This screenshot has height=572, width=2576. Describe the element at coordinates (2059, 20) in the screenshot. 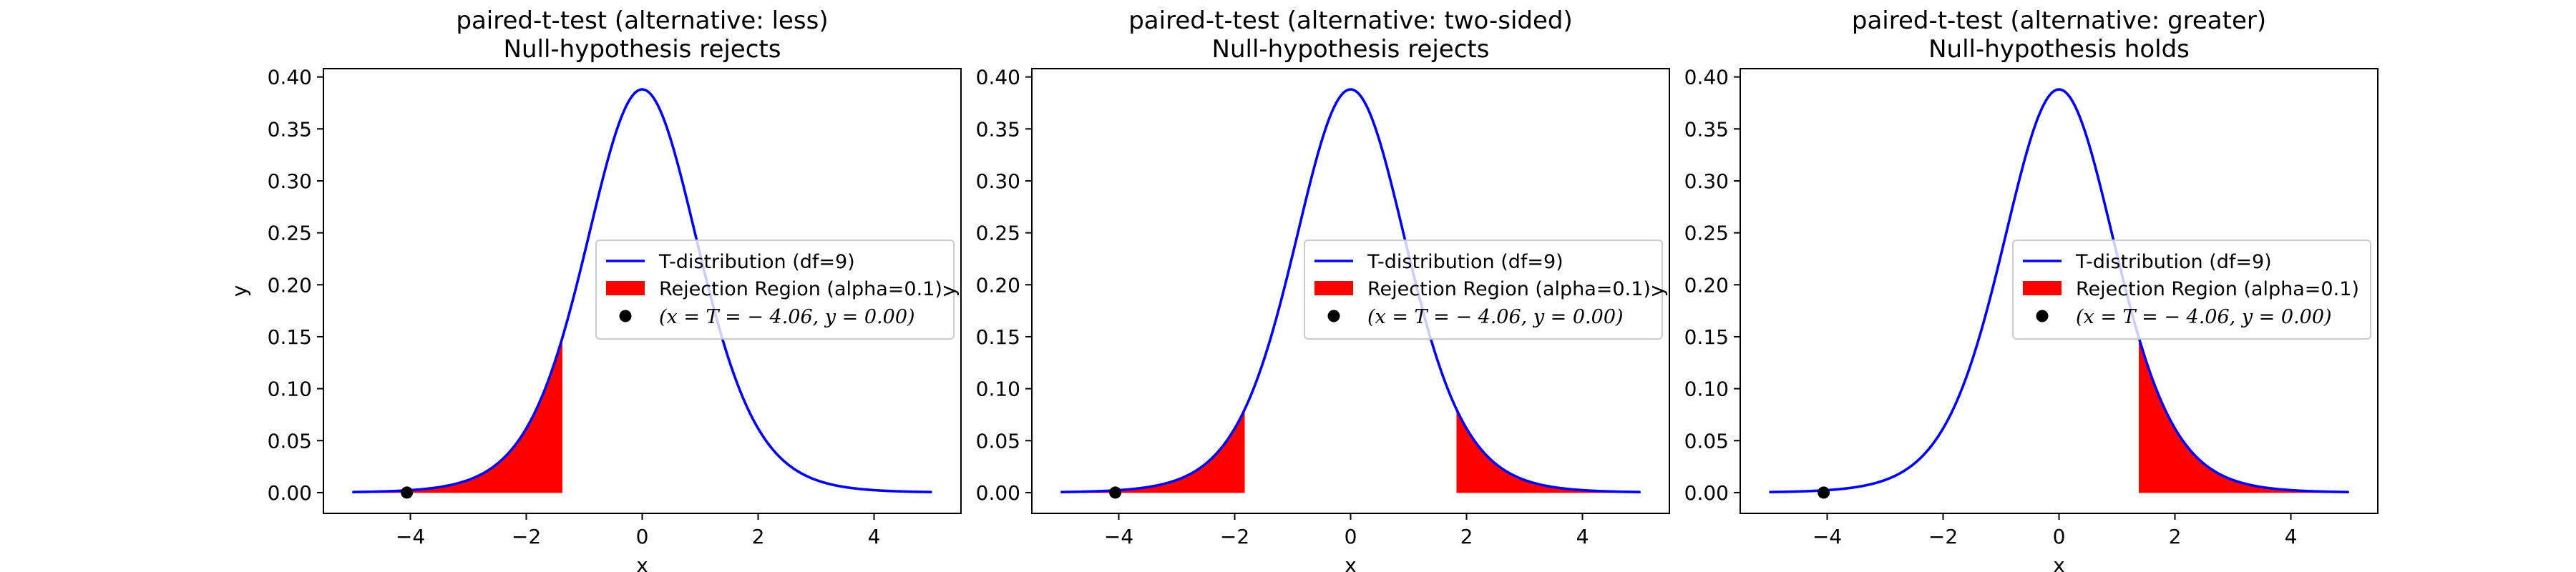

I see `chart-title-line: paired-t-test (alternative: greater)` at that location.